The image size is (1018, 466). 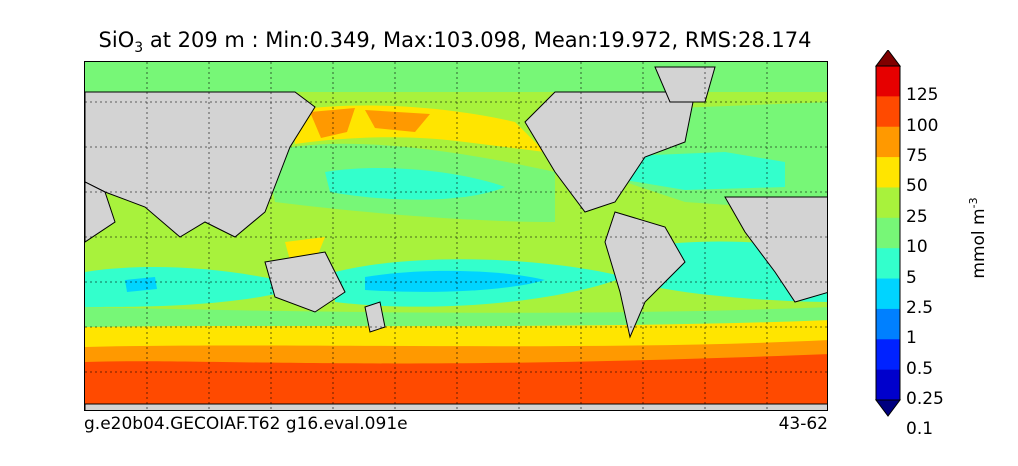 I want to click on arctic-band, so click(x=456, y=77).